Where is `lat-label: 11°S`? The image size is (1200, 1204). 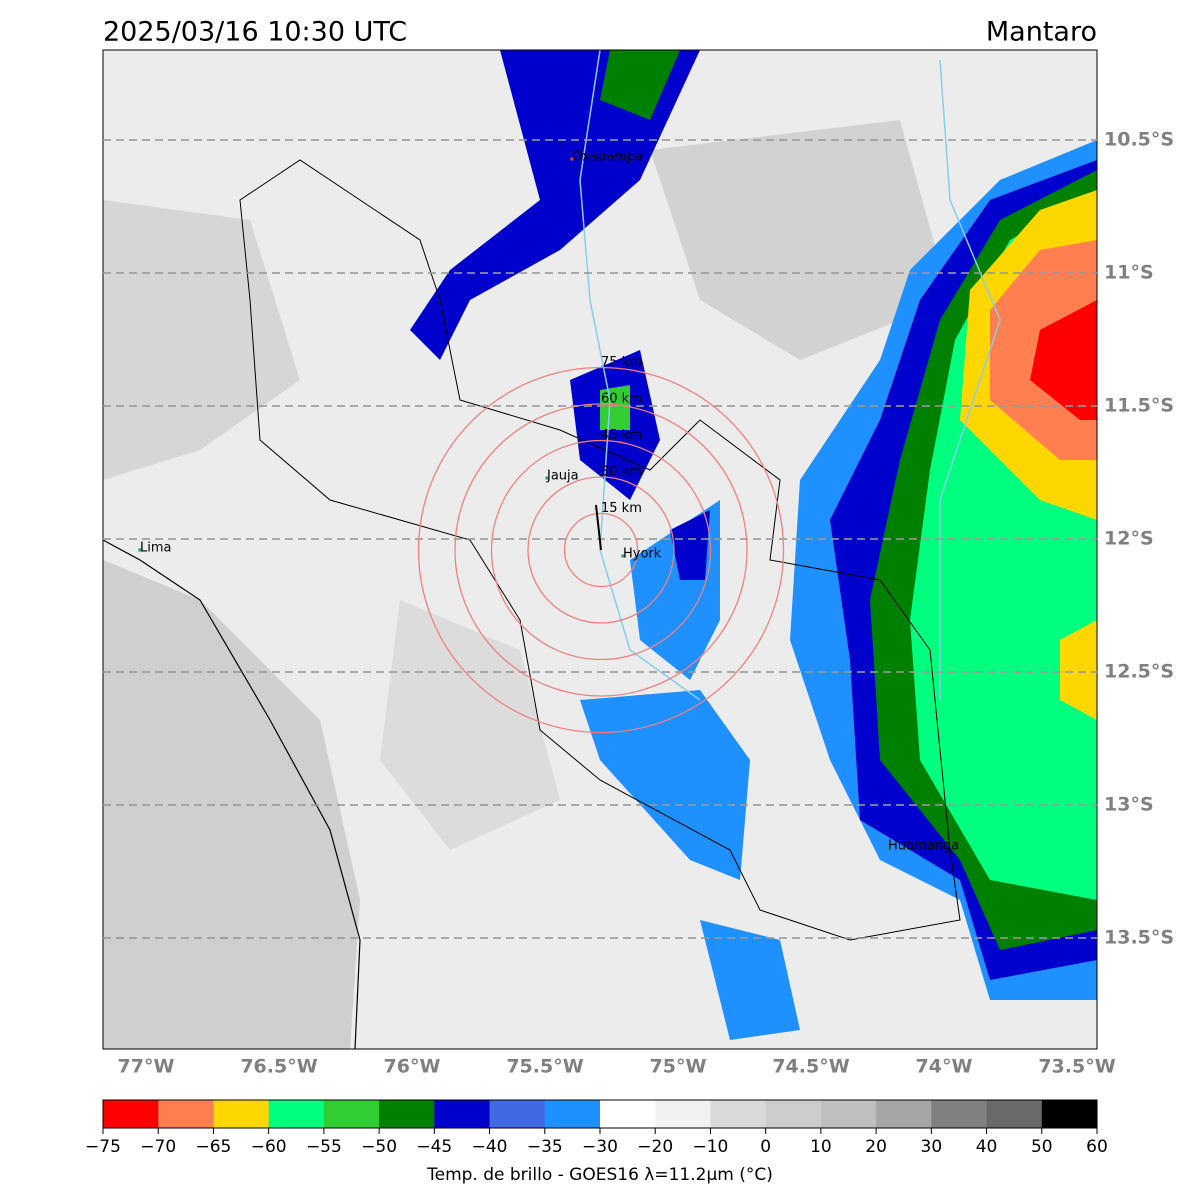
lat-label: 11°S is located at coordinates (1129, 273).